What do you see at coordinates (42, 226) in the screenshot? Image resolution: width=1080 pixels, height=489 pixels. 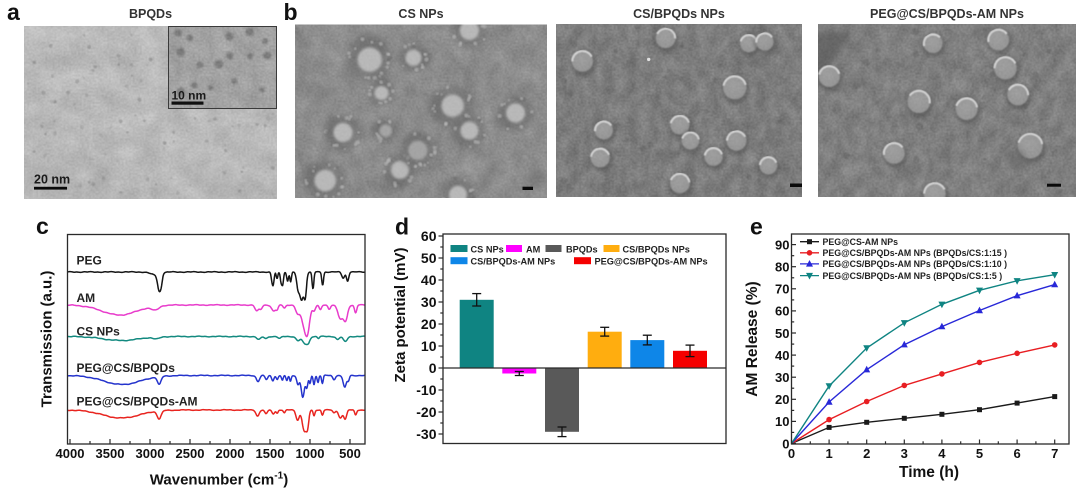 I see `svg-text: c` at bounding box center [42, 226].